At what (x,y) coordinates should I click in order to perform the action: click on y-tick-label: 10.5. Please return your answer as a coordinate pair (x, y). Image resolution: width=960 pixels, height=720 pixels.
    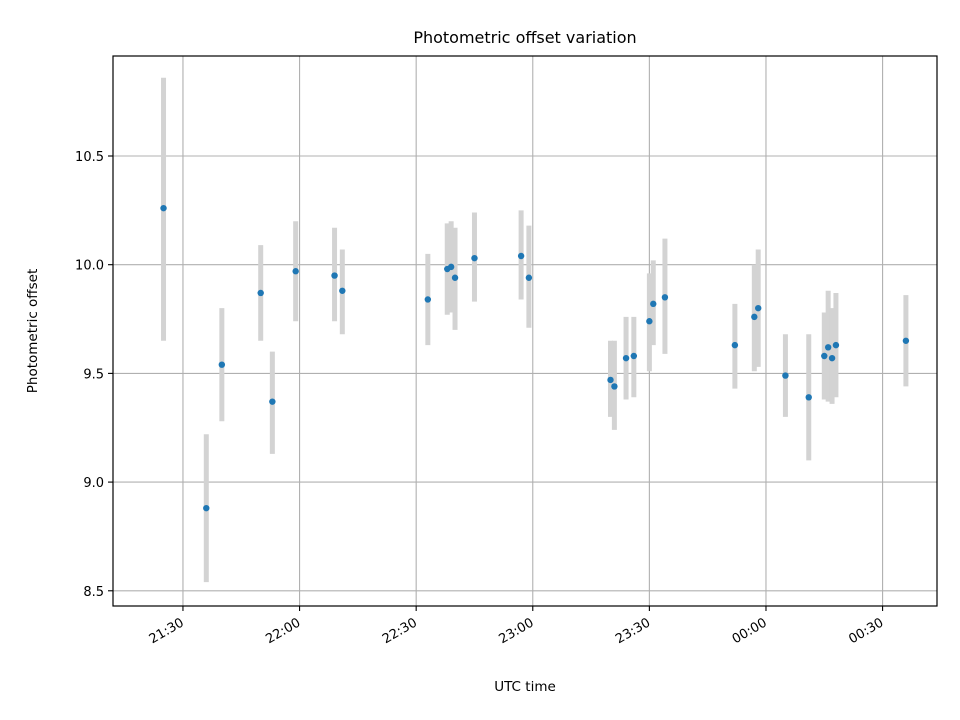
    Looking at the image, I should click on (89, 157).